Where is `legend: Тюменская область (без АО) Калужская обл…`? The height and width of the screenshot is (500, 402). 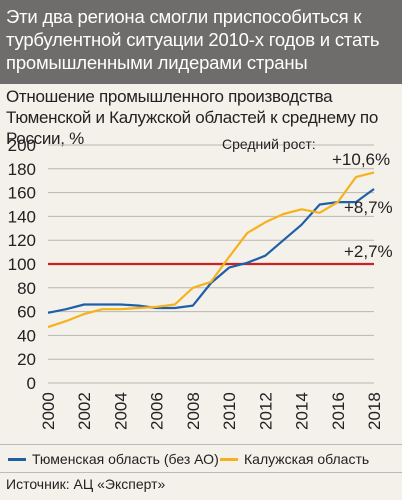 legend: Тюменская область (без АО) Калужская обл… is located at coordinates (201, 459).